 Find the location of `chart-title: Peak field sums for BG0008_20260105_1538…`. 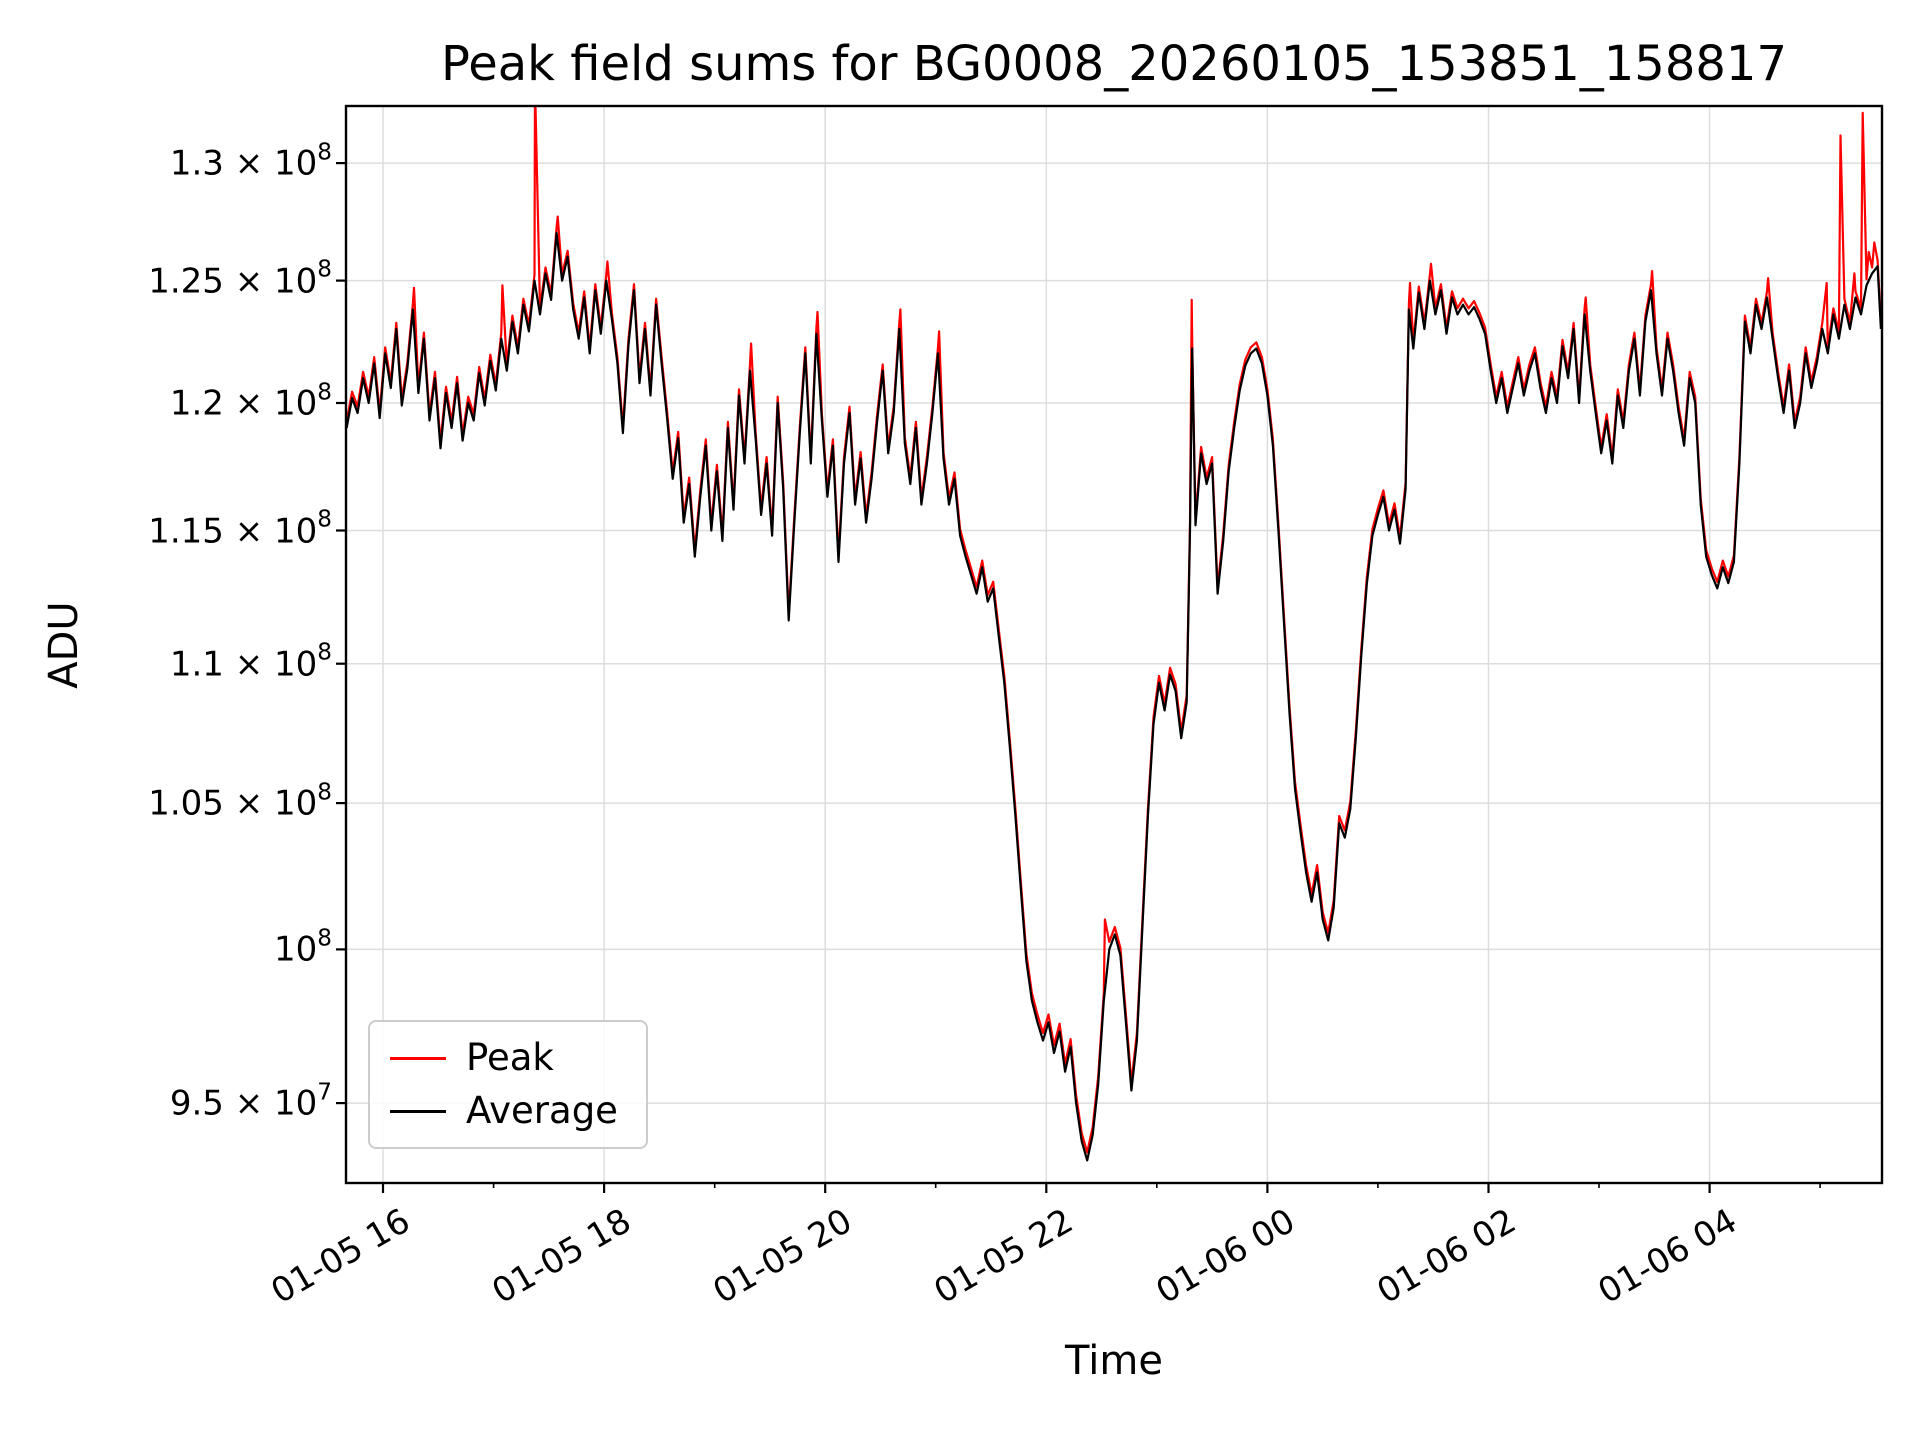

chart-title: Peak field sums for BG0008_20260105_1538… is located at coordinates (1114, 64).